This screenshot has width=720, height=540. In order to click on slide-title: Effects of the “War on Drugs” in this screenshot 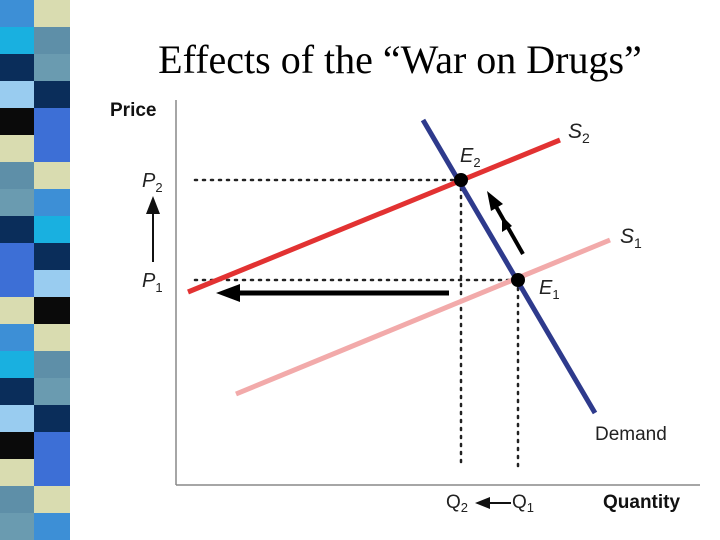, I will do `click(400, 59)`.